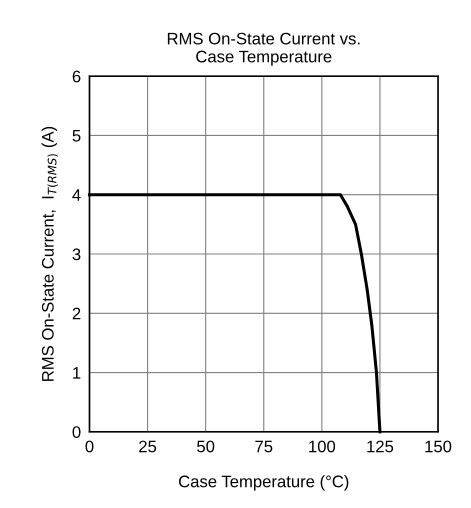 Image resolution: width=471 pixels, height=508 pixels. What do you see at coordinates (322, 446) in the screenshot?
I see `x-tick-label: 100` at bounding box center [322, 446].